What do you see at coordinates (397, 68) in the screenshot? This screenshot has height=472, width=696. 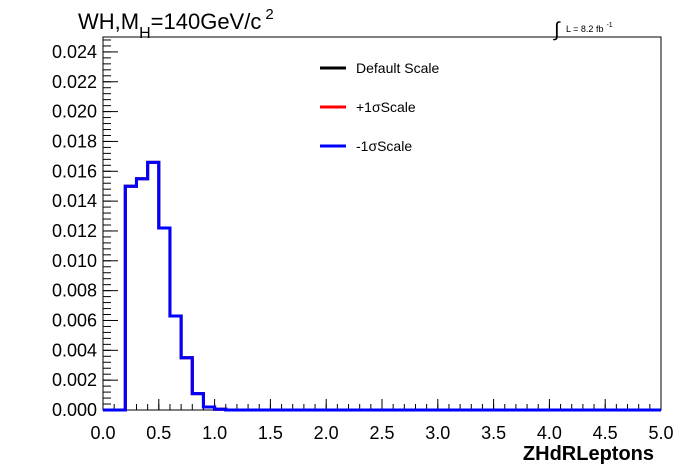 I see `legend-label-1: Default Scale` at bounding box center [397, 68].